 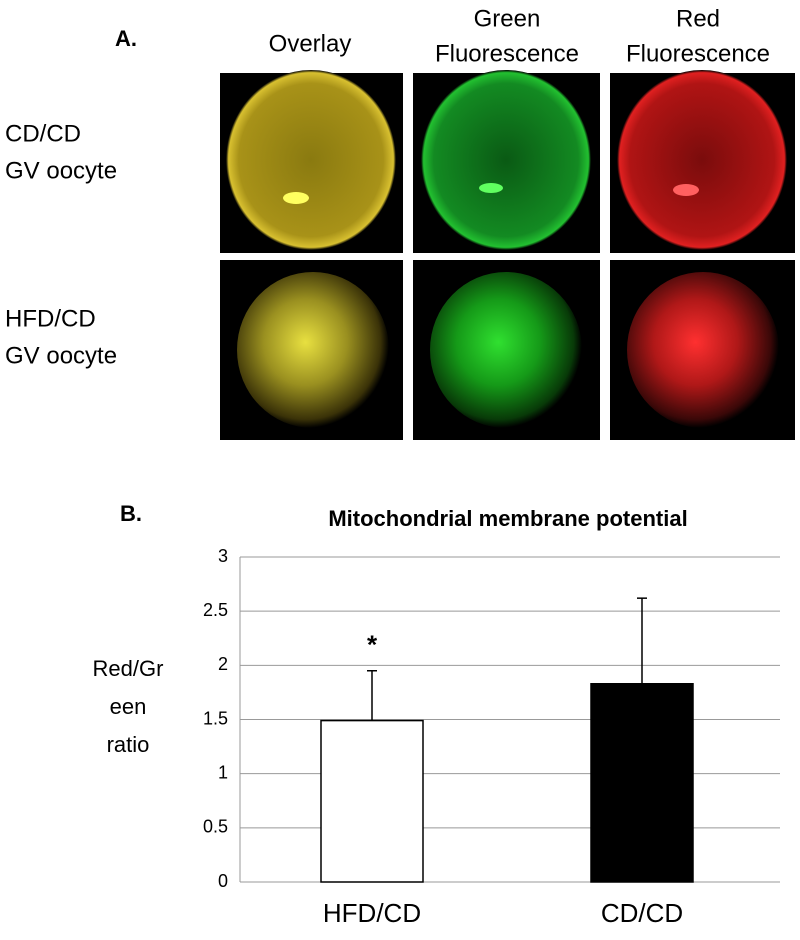 What do you see at coordinates (507, 18) in the screenshot?
I see `column-header: Green` at bounding box center [507, 18].